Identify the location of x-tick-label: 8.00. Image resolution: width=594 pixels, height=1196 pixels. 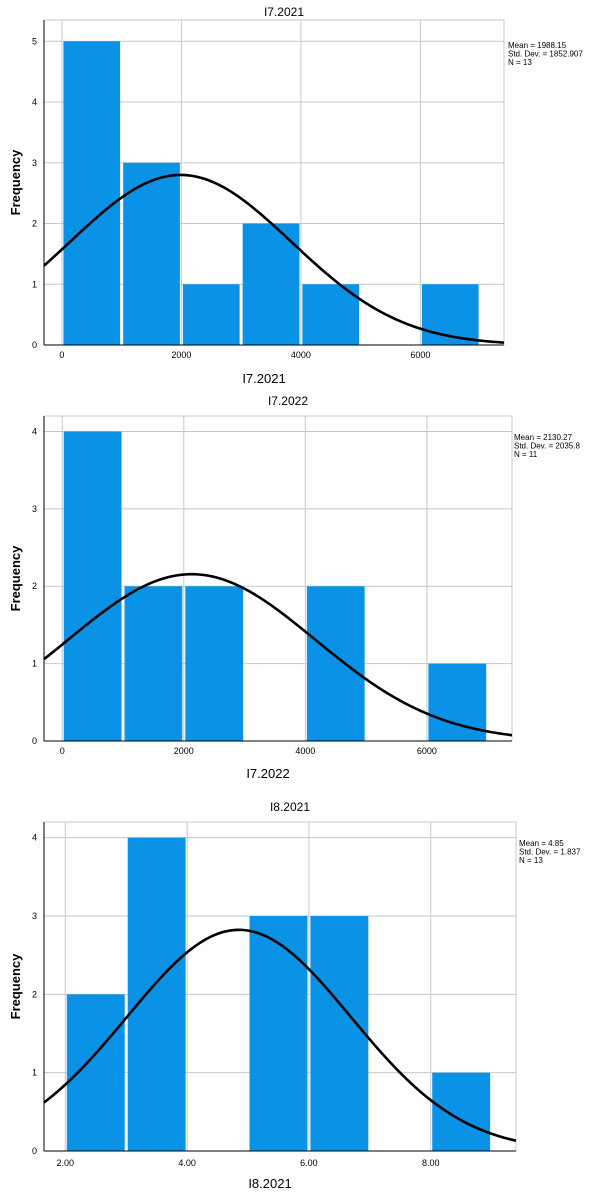
(431, 1163).